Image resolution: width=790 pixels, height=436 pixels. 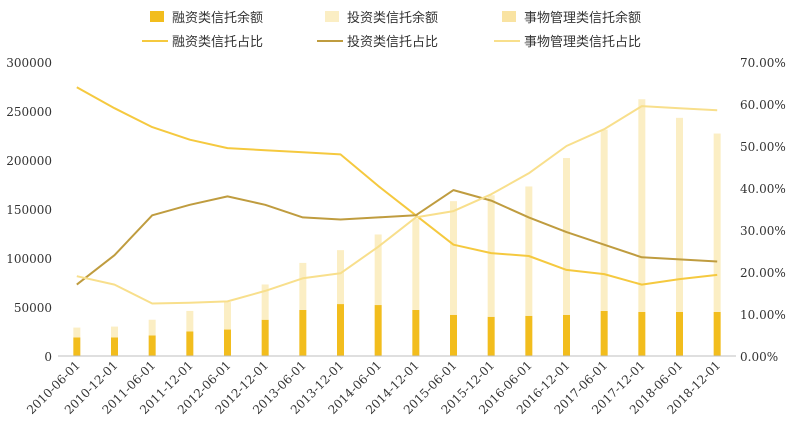 I want to click on legend-label: 投资类信托余额, so click(x=392, y=18).